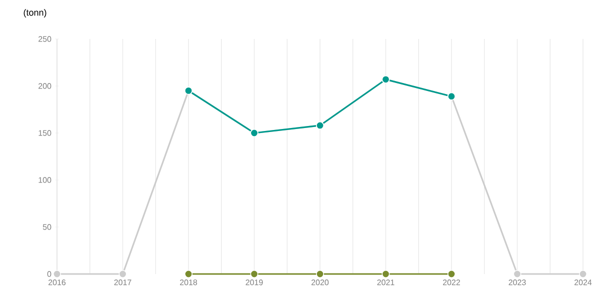  What do you see at coordinates (45, 39) in the screenshot?
I see `y-tick-label: 250` at bounding box center [45, 39].